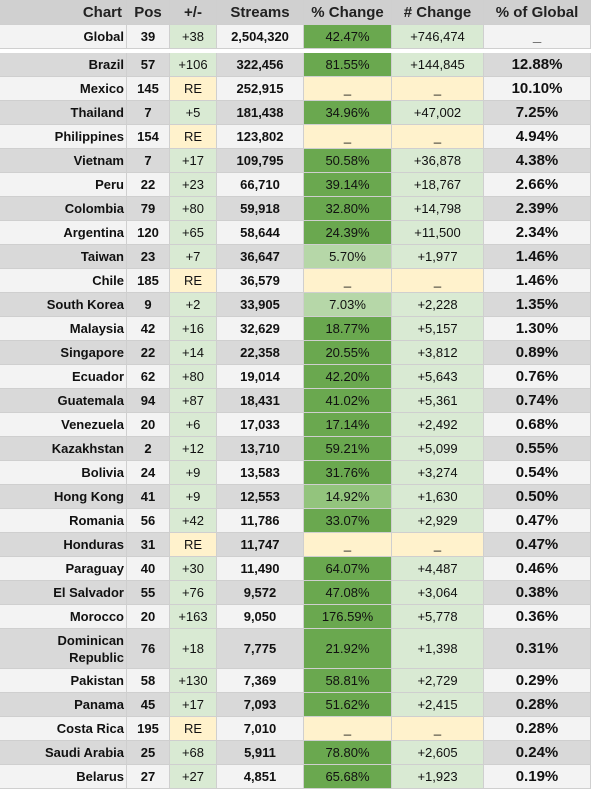 The width and height of the screenshot is (591, 790). I want to click on cell-pos: 20, so click(148, 425).